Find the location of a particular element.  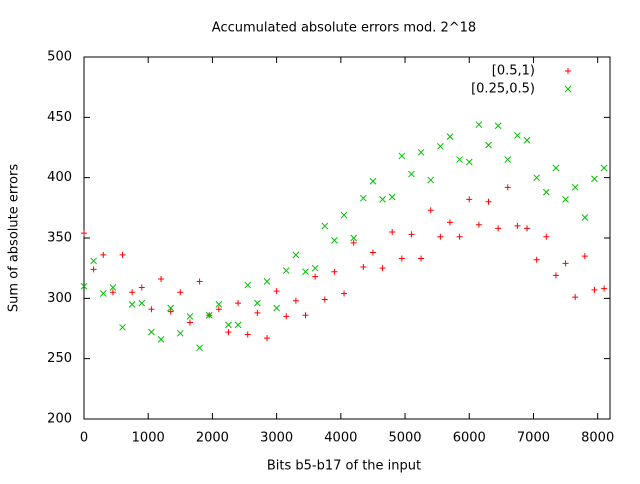

y-axis-label: Sum of absolute errors is located at coordinates (14, 238).